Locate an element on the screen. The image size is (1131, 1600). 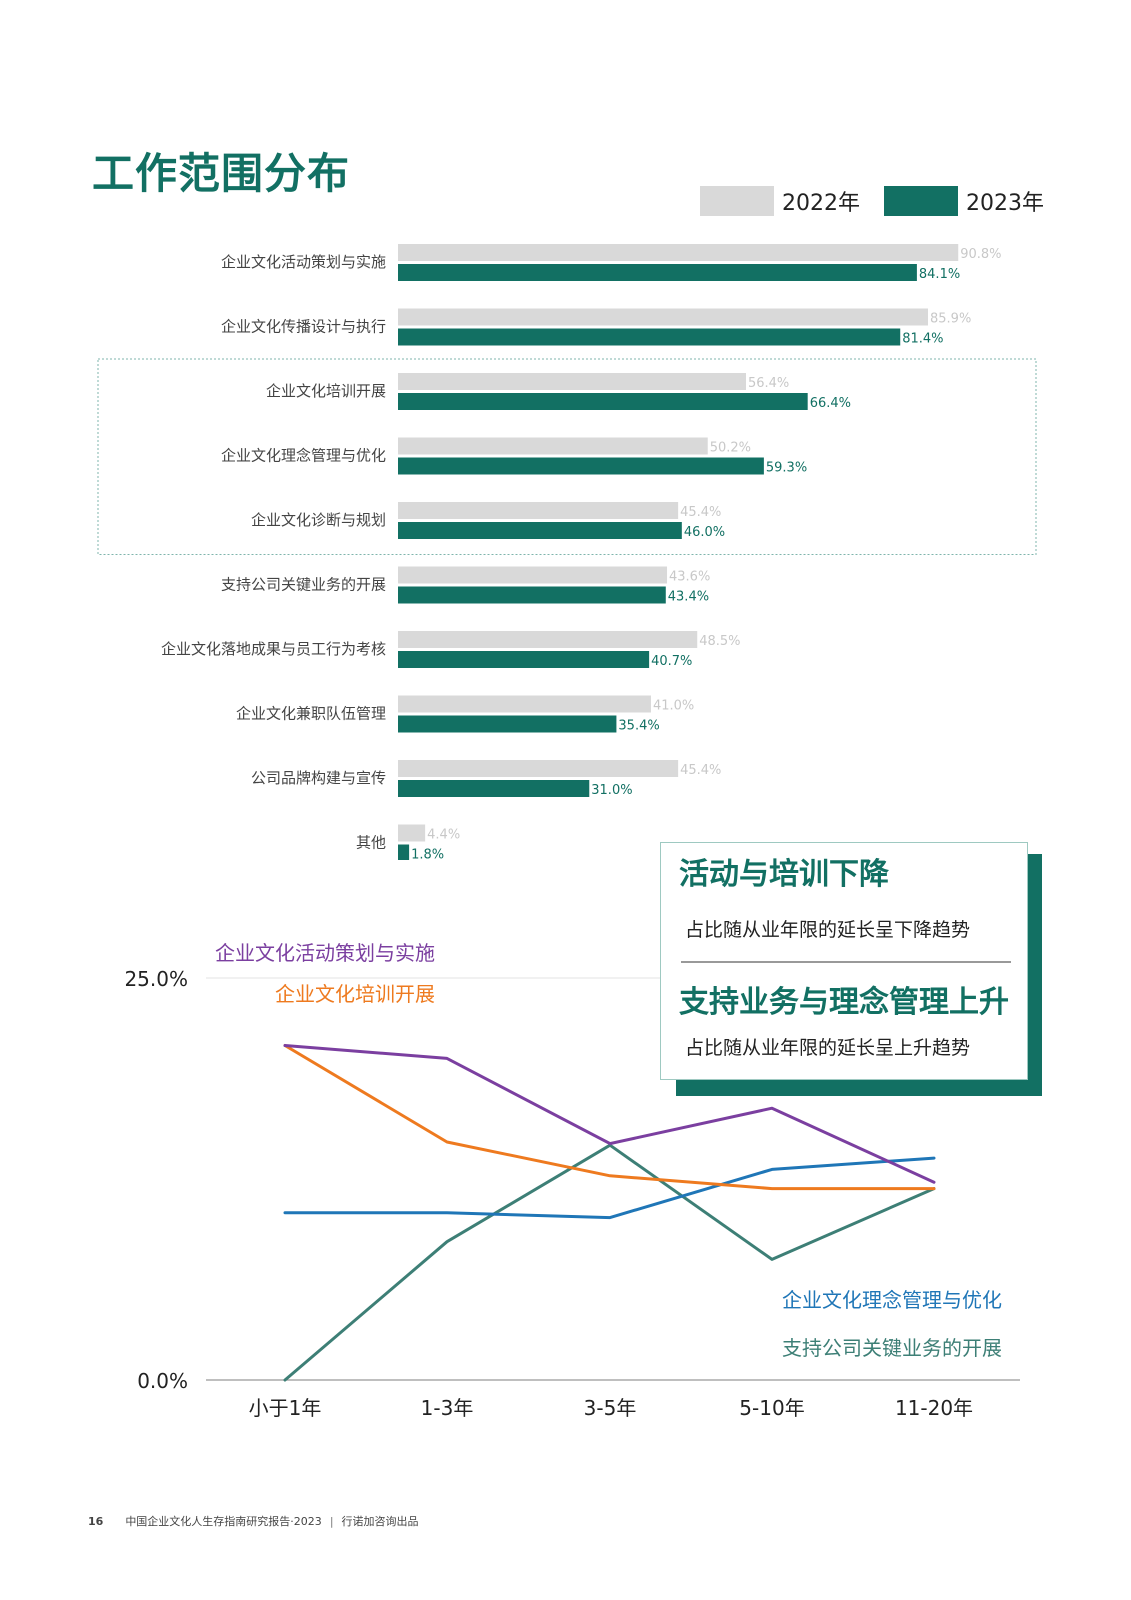
value-label-2022: 50.2% is located at coordinates (730, 448).